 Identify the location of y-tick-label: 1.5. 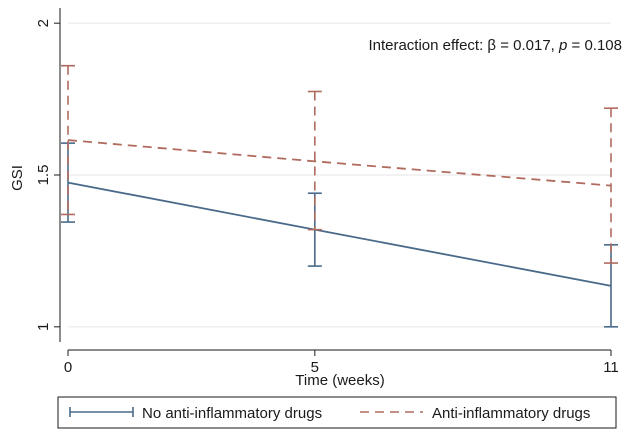
(43, 175).